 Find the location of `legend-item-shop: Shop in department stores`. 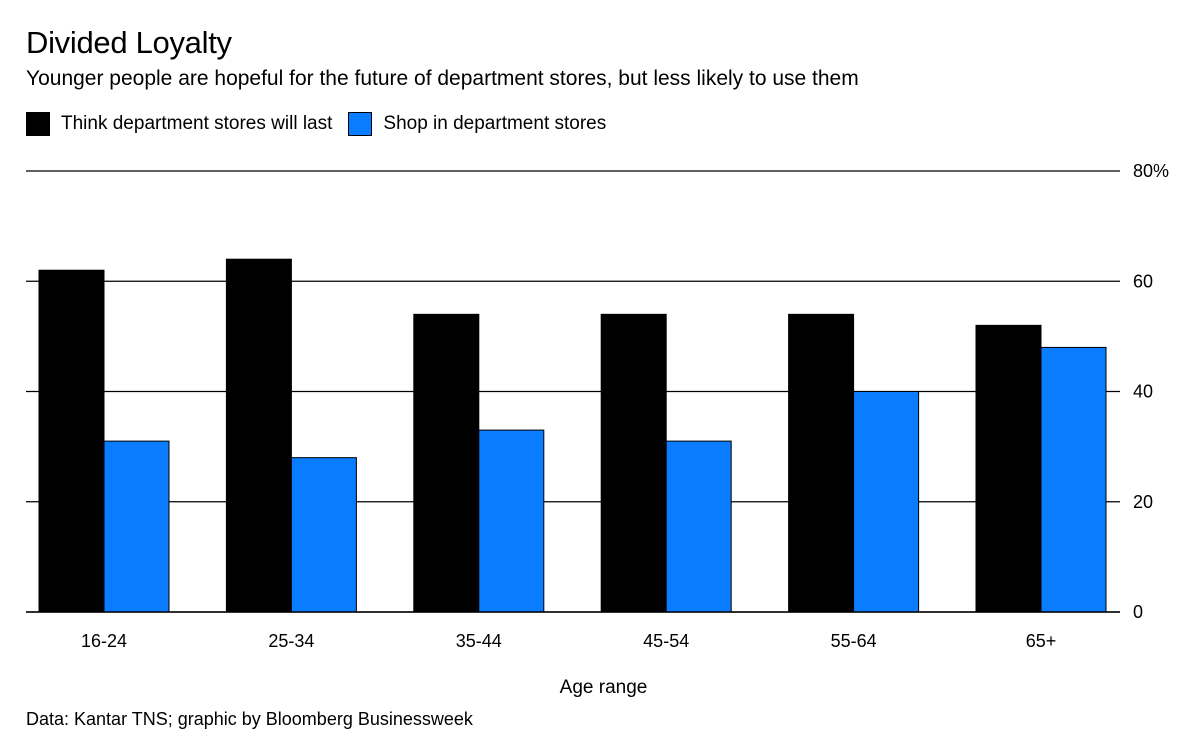

legend-item-shop: Shop in department stores is located at coordinates (477, 124).